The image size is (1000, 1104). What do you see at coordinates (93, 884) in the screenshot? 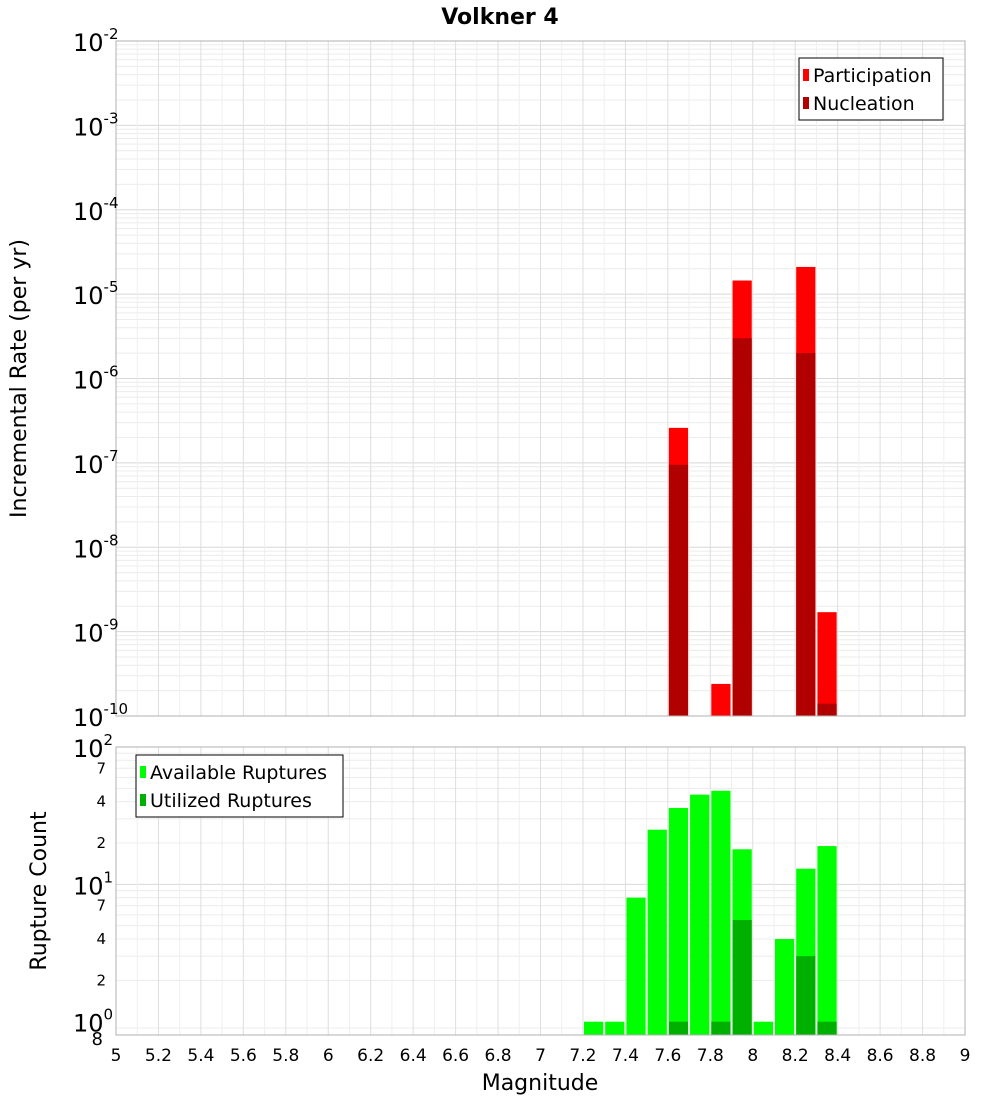
I see `bottom-y-major-tick-label: 10¹` at bounding box center [93, 884].